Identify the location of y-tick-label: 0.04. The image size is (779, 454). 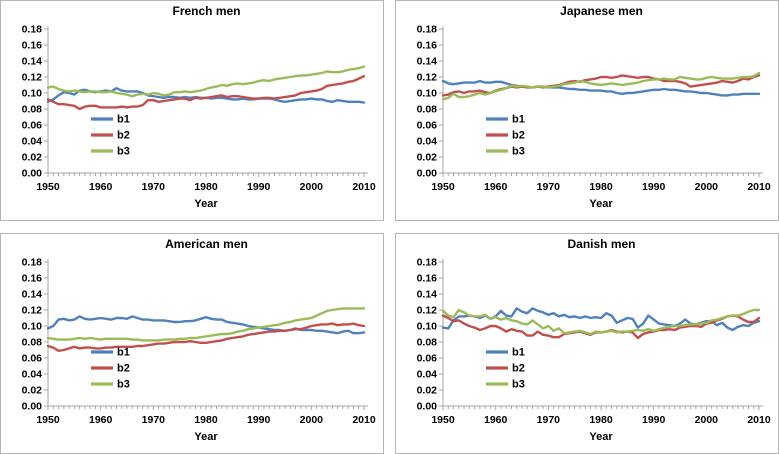
(427, 142).